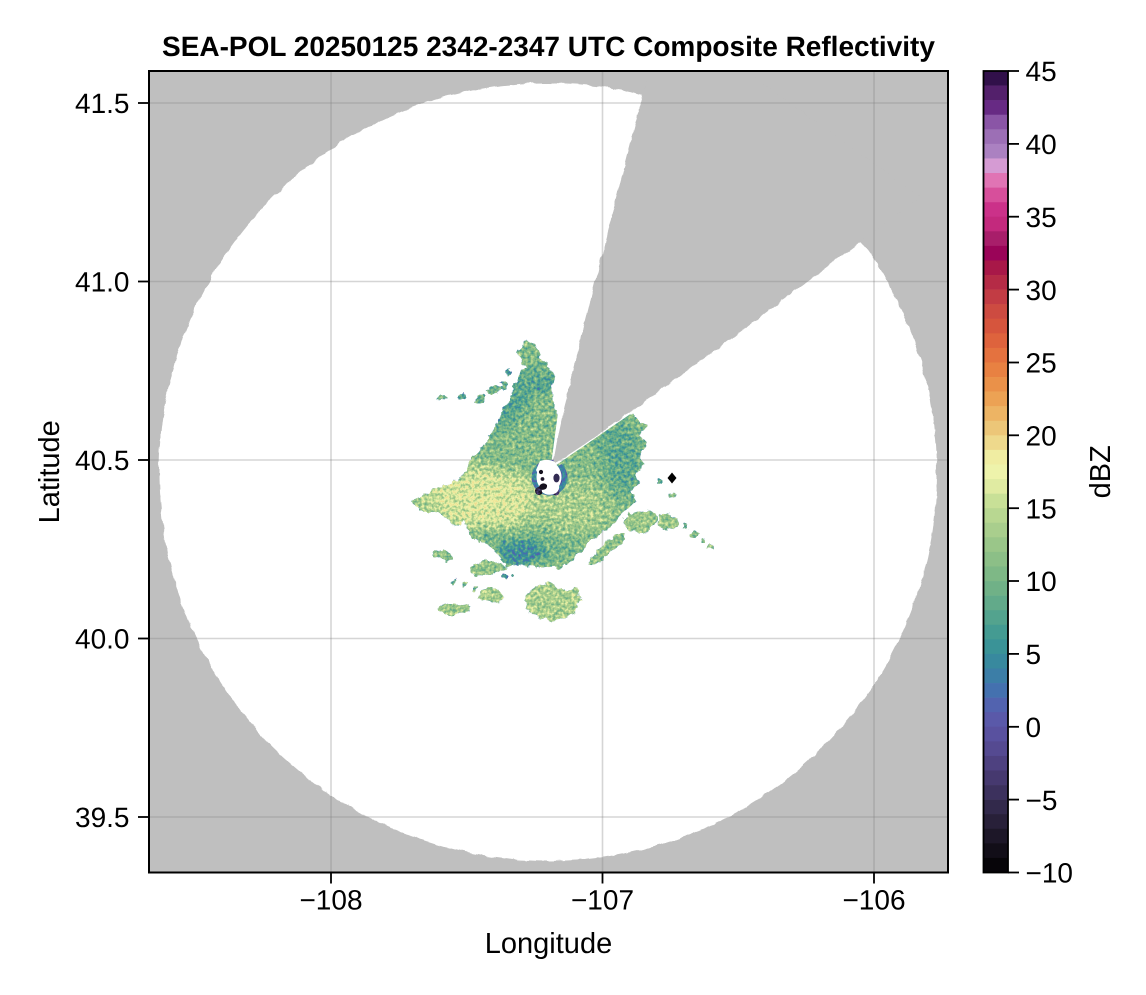  I want to click on svg-text: −5, so click(1042, 800).